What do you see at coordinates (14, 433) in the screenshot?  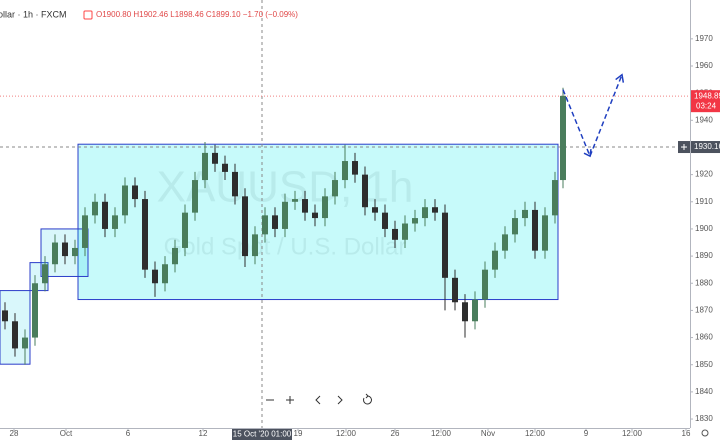 I see `x-tick-label: 28` at bounding box center [14, 433].